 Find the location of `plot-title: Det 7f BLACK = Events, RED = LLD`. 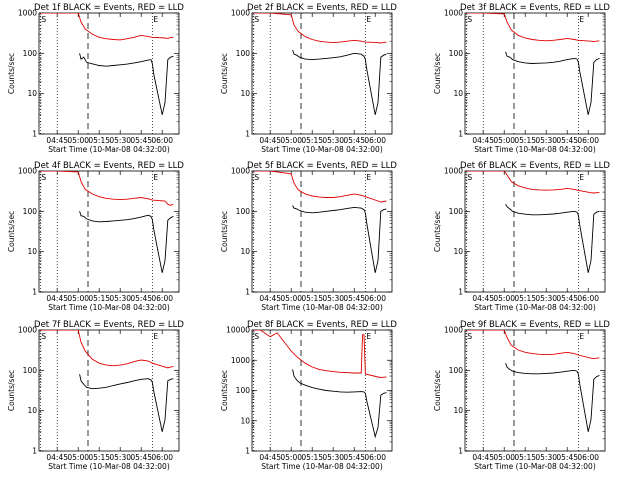

plot-title: Det 7f BLACK = Events, RED = LLD is located at coordinates (109, 325).